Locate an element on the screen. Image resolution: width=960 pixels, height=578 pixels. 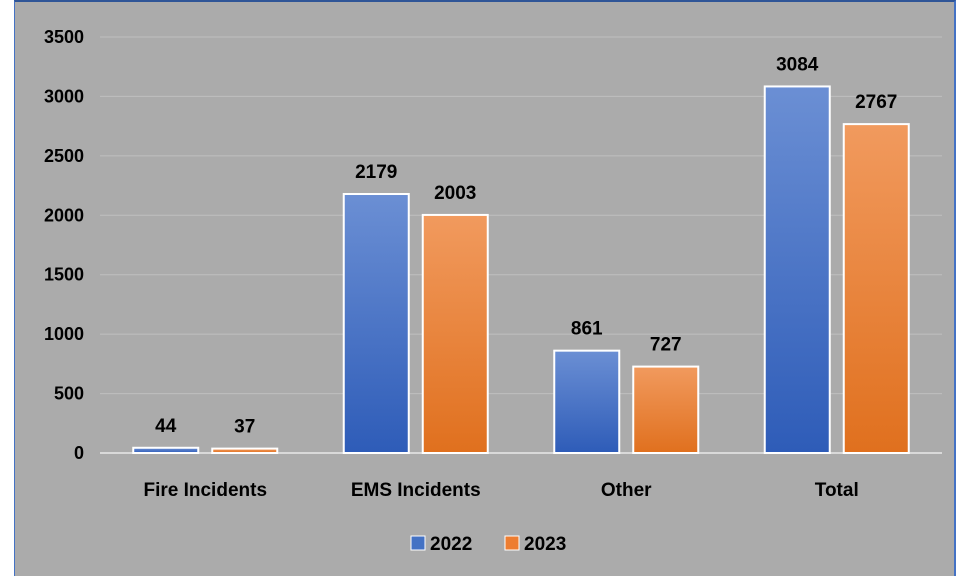
y-tick-label: 500 is located at coordinates (69, 394).